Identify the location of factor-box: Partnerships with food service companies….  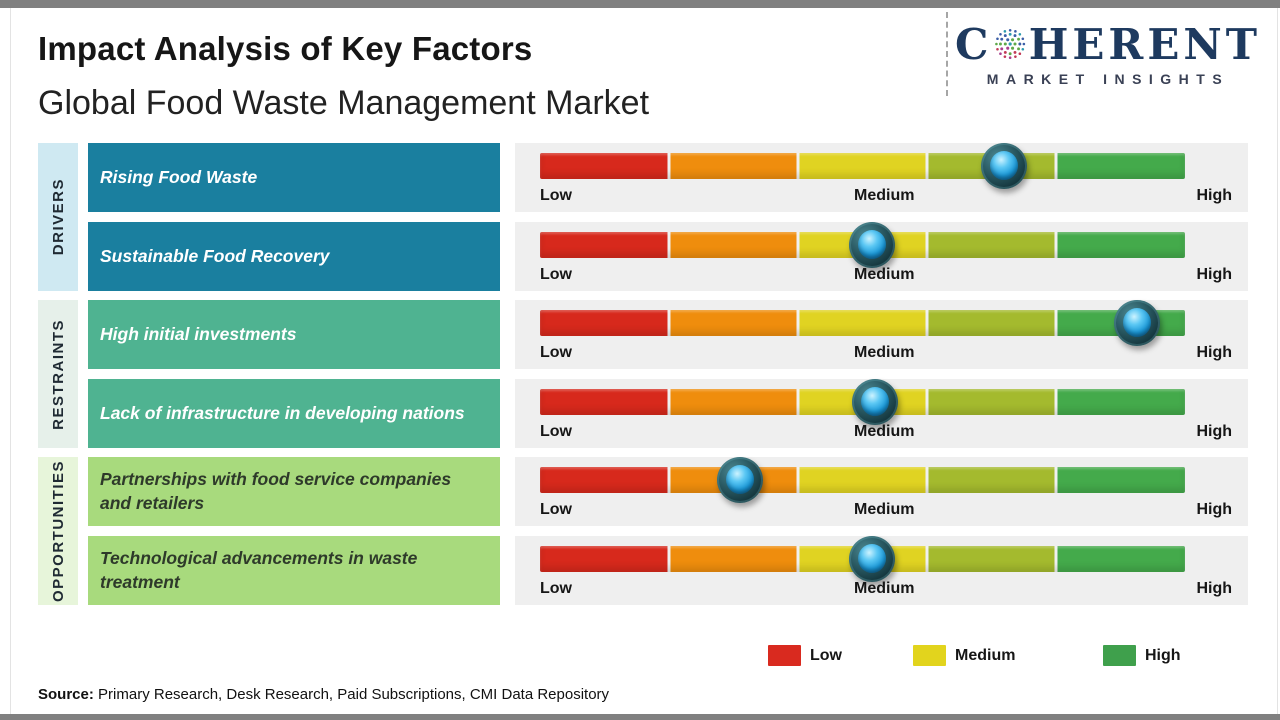
(294, 491).